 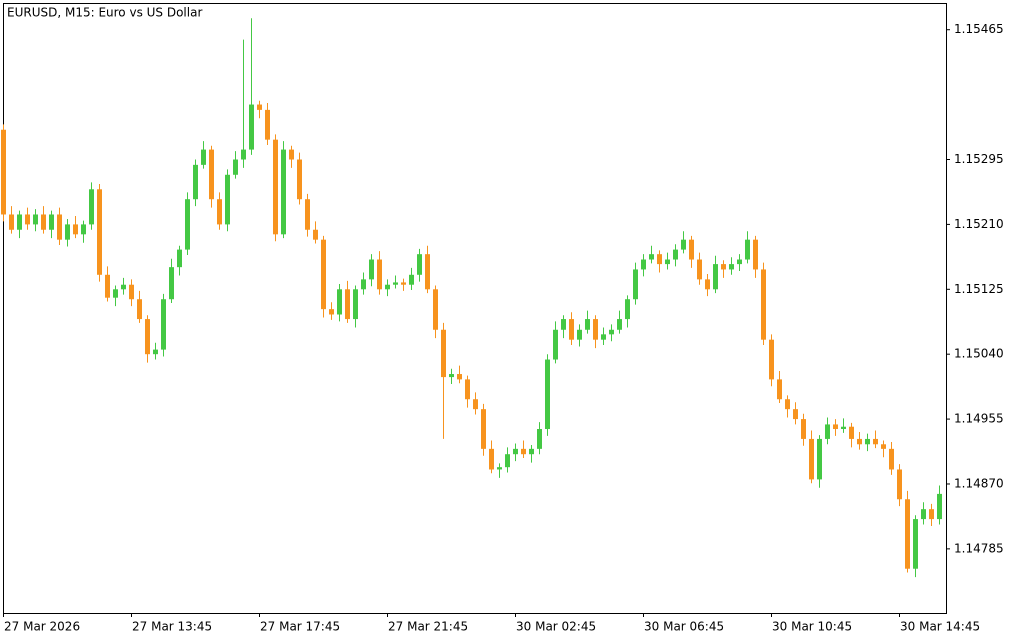 I want to click on y-tick-label: 1.15125, so click(x=979, y=289).